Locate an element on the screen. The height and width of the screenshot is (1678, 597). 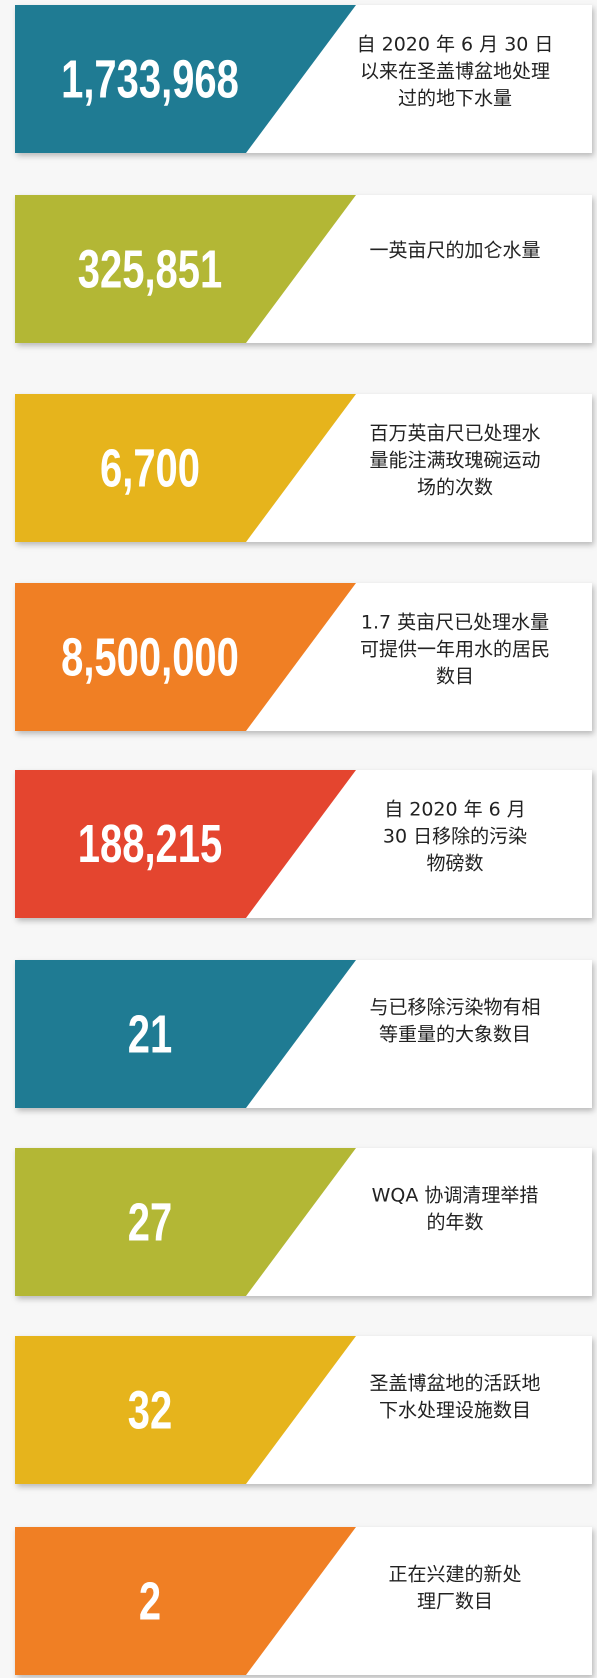
stat-card: 325,851 一英亩尺的加仑水量 is located at coordinates (303, 269).